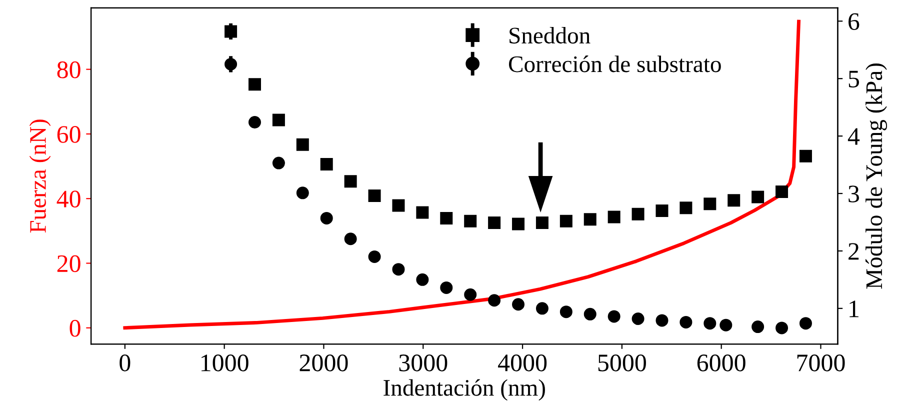 This screenshot has height=417, width=904. What do you see at coordinates (877, 176) in the screenshot?
I see `y2-axis-title: Módulo de Young (kPa)` at bounding box center [877, 176].